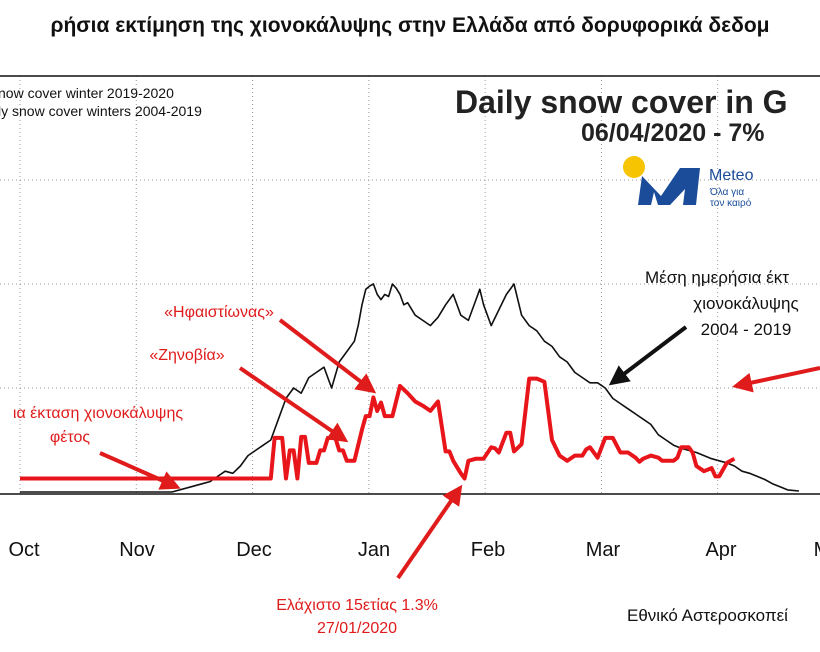  I want to click on x-tick-label: Dec, so click(254, 550).